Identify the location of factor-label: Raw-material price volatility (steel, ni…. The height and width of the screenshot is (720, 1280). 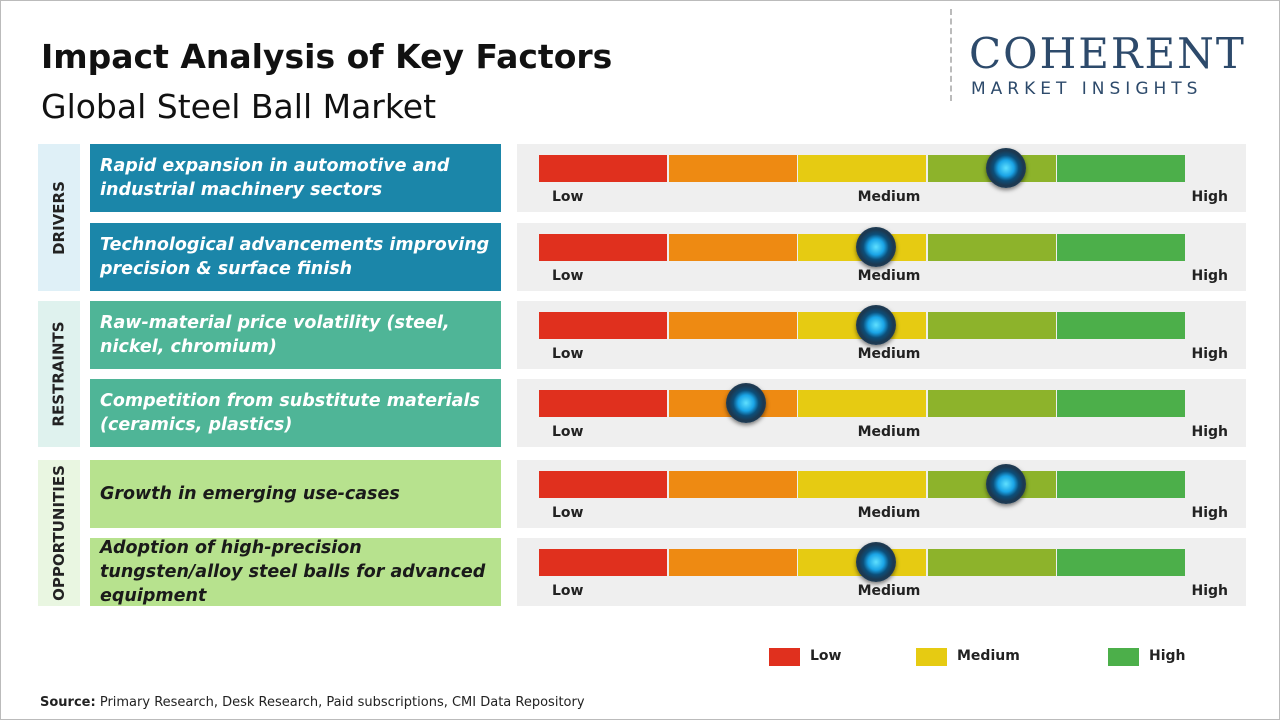
(295, 335).